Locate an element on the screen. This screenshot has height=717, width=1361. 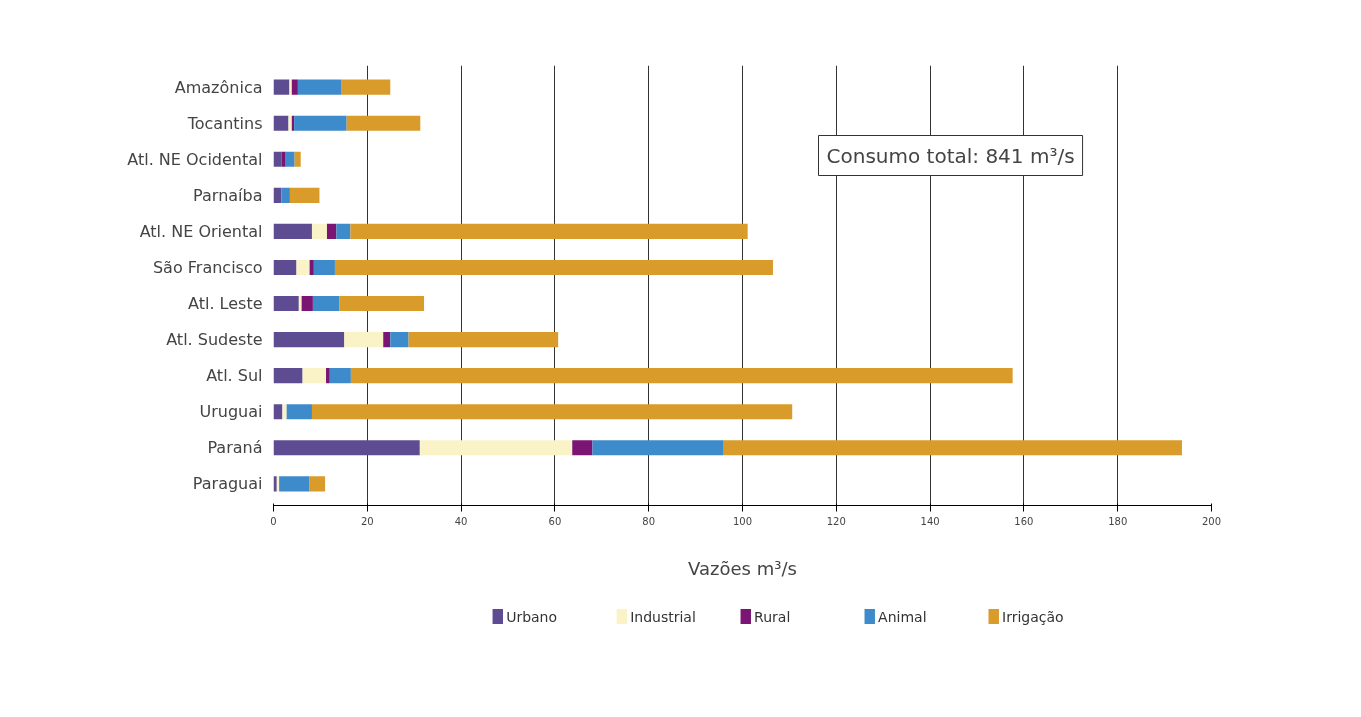
y-tick-label: Atl. Sudeste is located at coordinates (214, 340).